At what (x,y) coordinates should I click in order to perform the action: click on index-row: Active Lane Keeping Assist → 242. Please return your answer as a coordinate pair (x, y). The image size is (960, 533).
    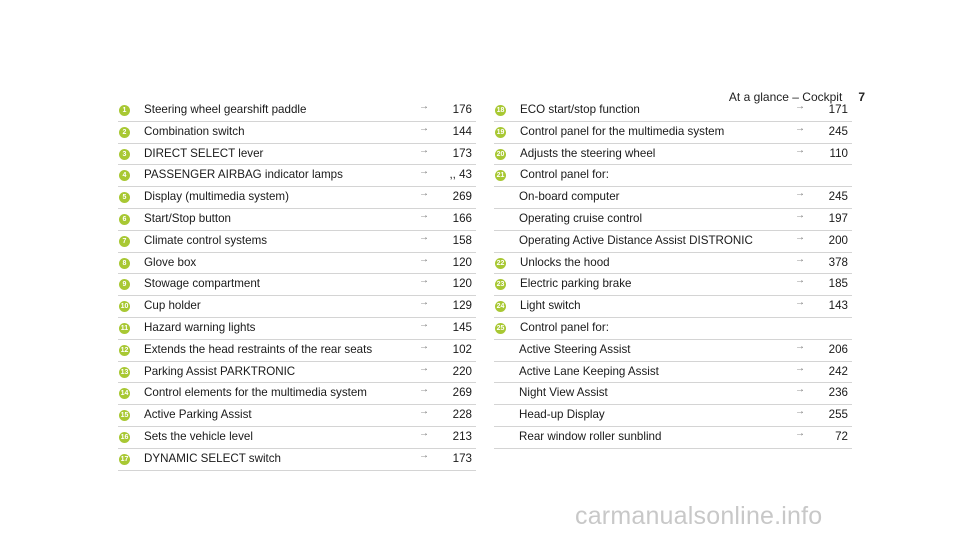
    Looking at the image, I should click on (673, 373).